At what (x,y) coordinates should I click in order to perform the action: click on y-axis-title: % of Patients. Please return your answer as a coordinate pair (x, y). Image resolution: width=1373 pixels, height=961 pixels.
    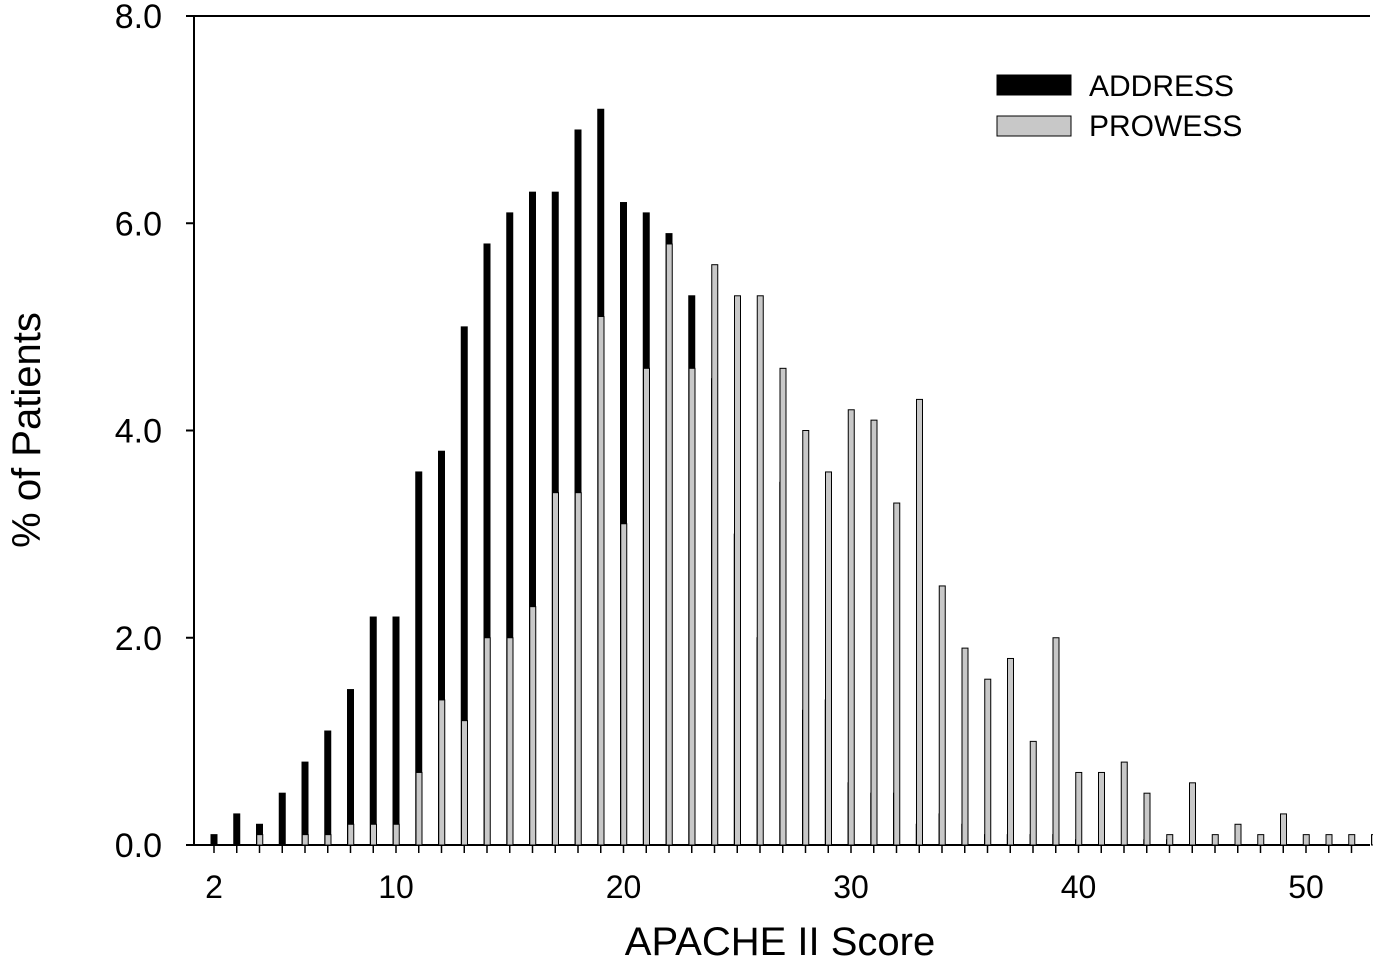
    Looking at the image, I should click on (27, 430).